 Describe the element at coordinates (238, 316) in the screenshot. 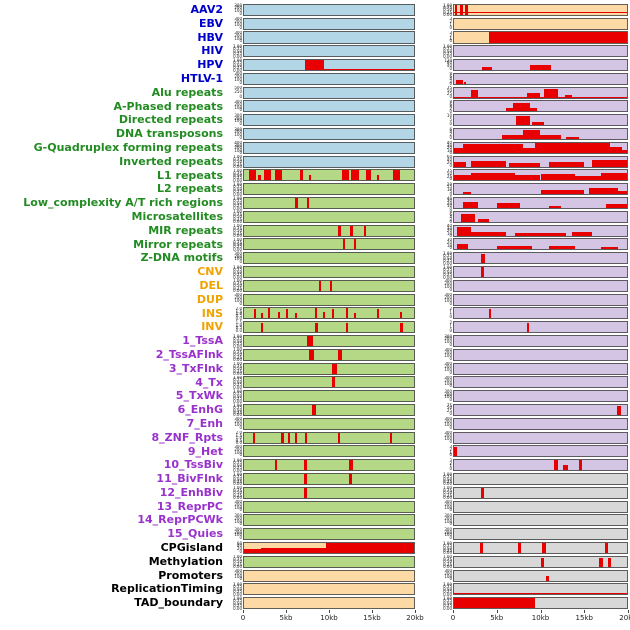

I see `y-tick-label: 0.5` at that location.